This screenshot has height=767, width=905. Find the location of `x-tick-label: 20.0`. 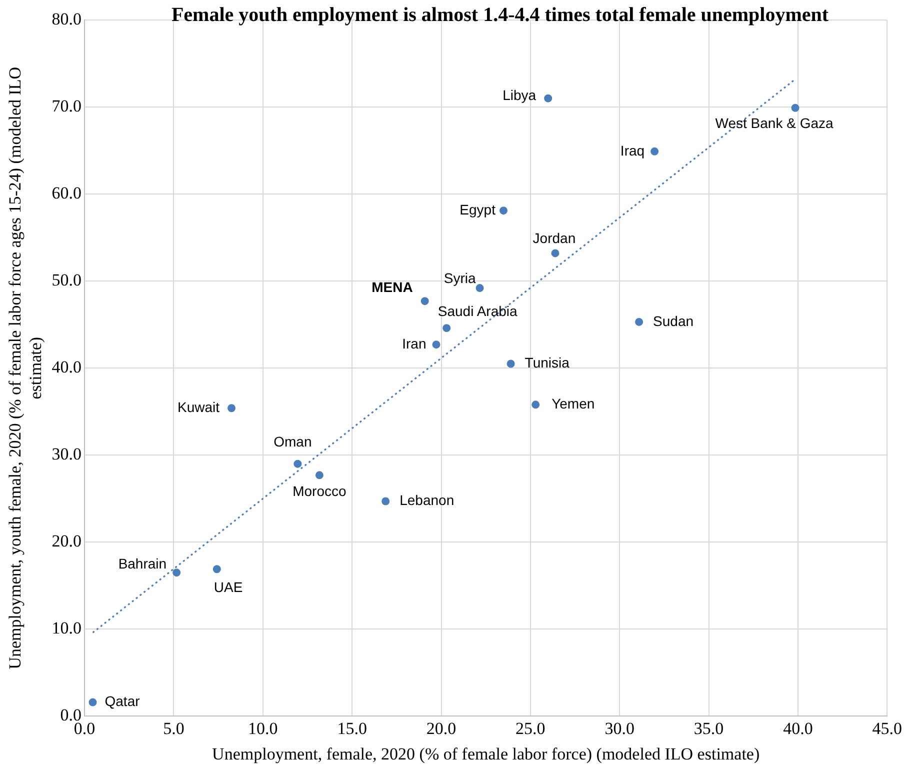

x-tick-label: 20.0 is located at coordinates (441, 728).